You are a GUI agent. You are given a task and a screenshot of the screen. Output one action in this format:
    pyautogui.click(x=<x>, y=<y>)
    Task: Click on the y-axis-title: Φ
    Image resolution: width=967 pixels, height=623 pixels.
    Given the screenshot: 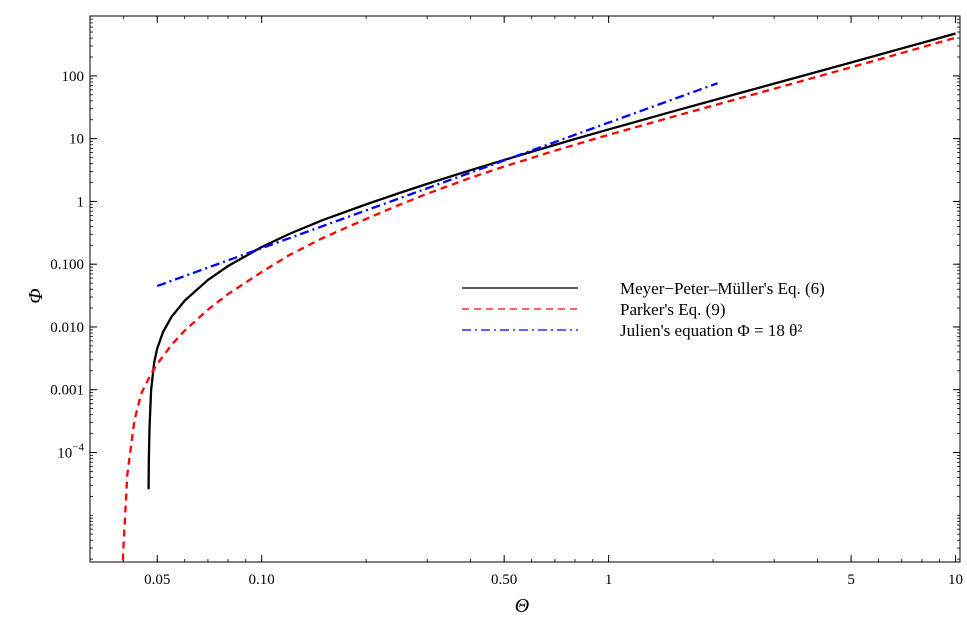 What is the action you would take?
    pyautogui.click(x=36, y=295)
    